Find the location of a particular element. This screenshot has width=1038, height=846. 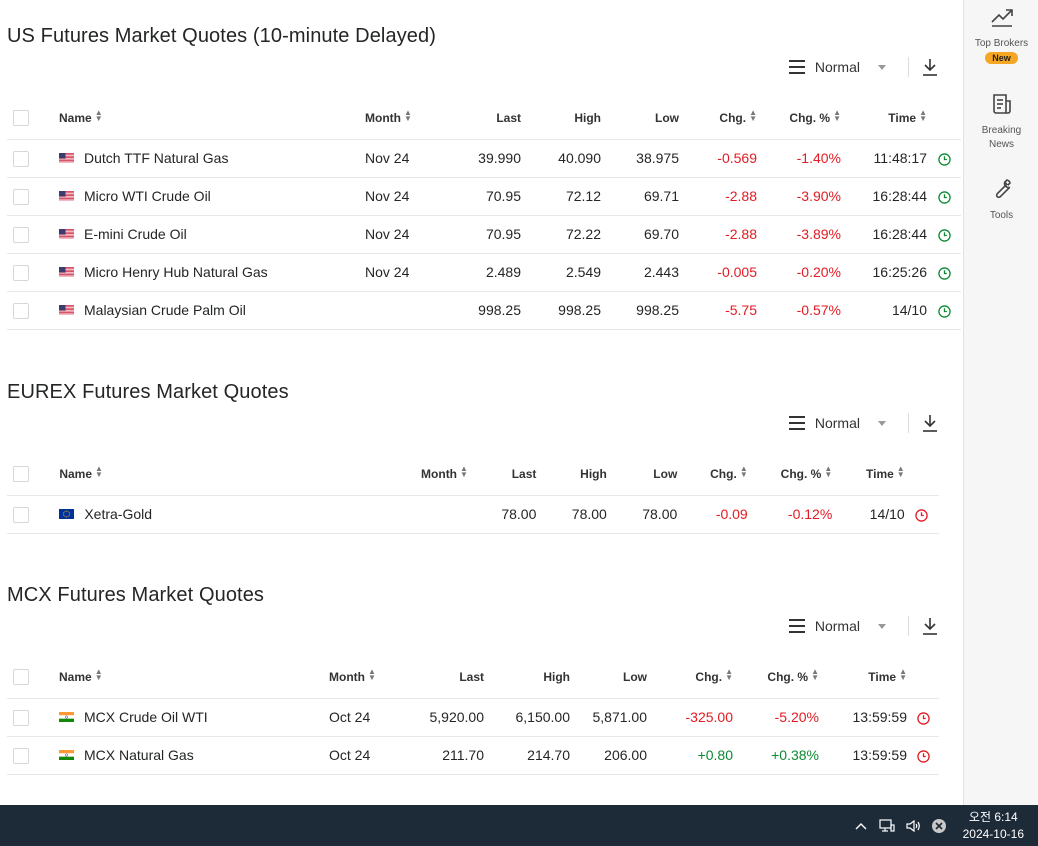

column-header-label: Chg. % is located at coordinates (810, 118).